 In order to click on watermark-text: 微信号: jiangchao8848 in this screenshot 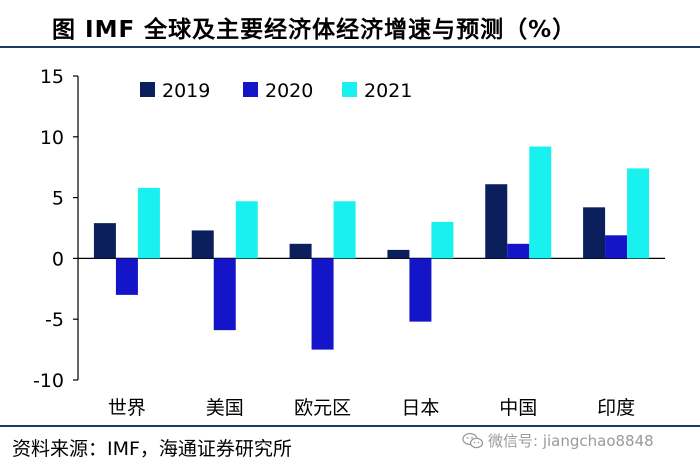, I will do `click(571, 441)`.